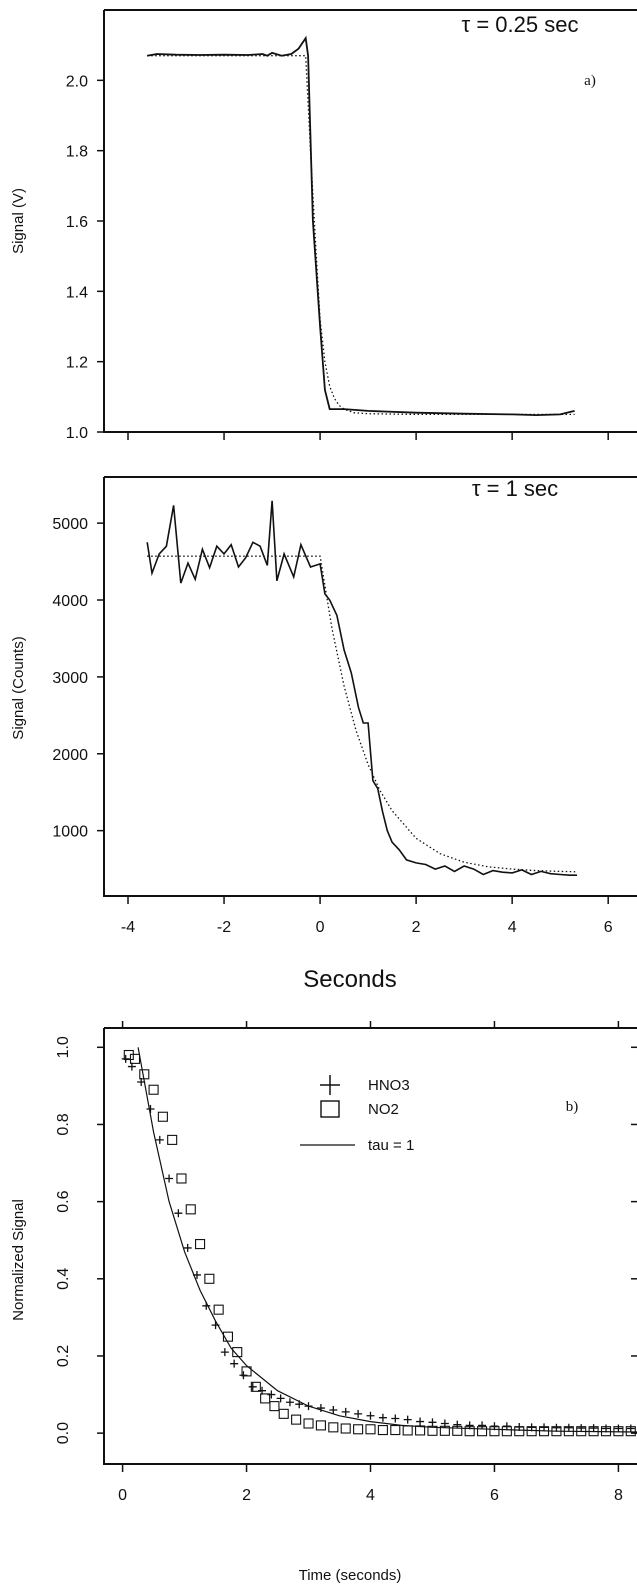 The image size is (637, 1588). Describe the element at coordinates (77, 433) in the screenshot. I see `panel-a-ytick-label: 1.0` at that location.